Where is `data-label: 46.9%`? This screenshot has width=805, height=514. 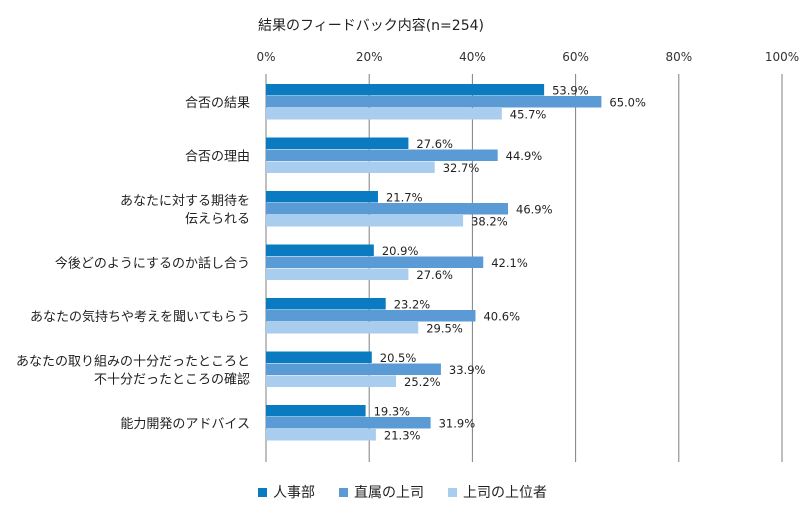
data-label: 46.9% is located at coordinates (534, 210).